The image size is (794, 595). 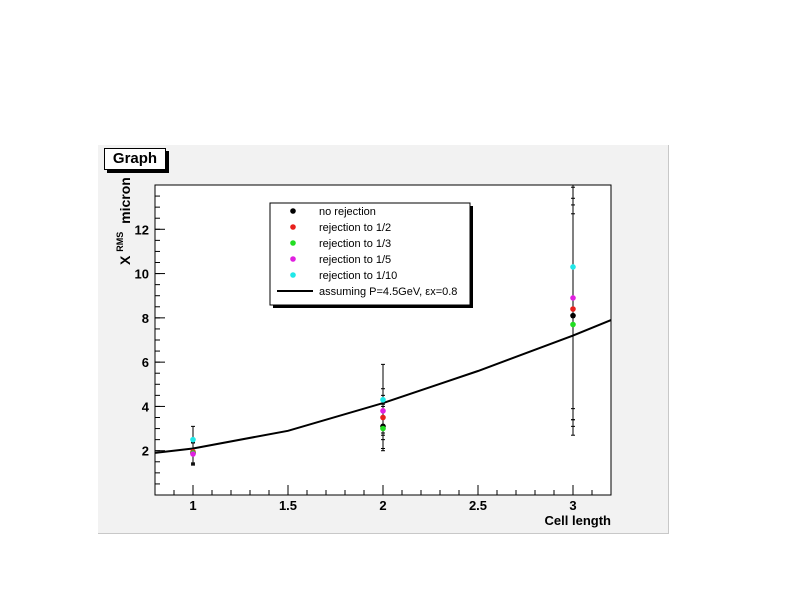 What do you see at coordinates (355, 260) in the screenshot?
I see `legend-label: rejection to 1/5` at bounding box center [355, 260].